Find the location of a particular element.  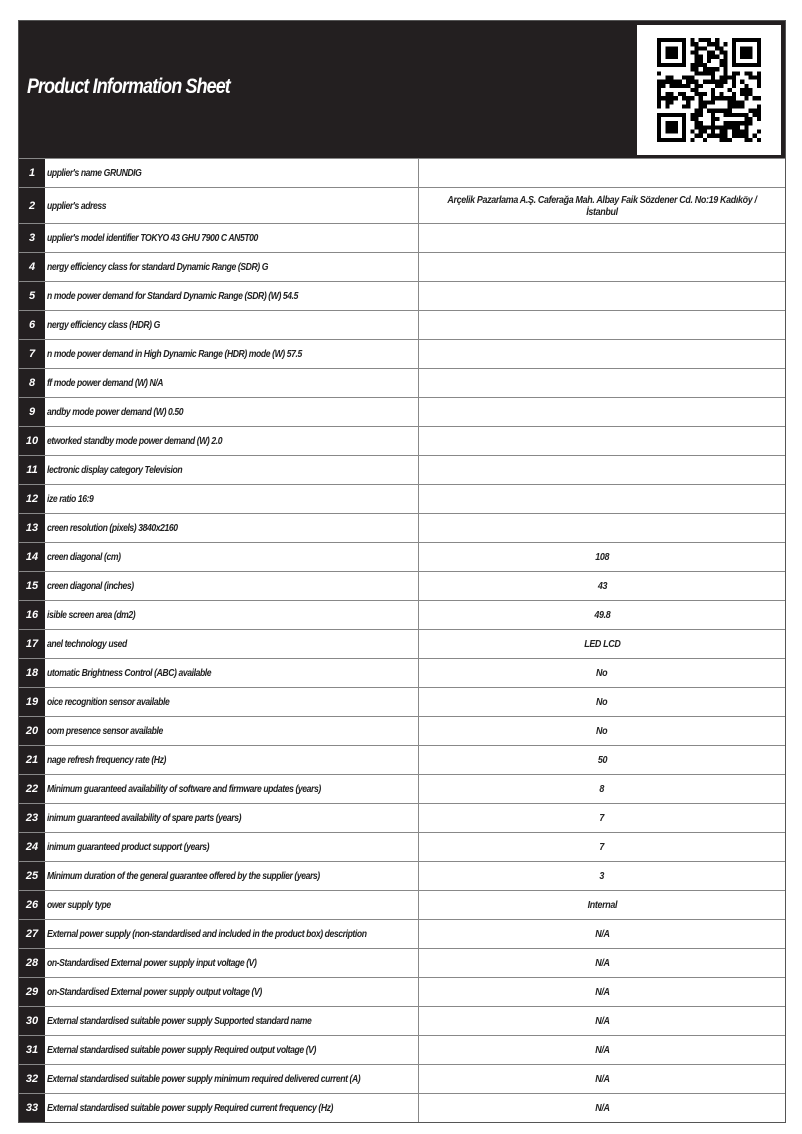

row-value: 108 is located at coordinates (602, 557).